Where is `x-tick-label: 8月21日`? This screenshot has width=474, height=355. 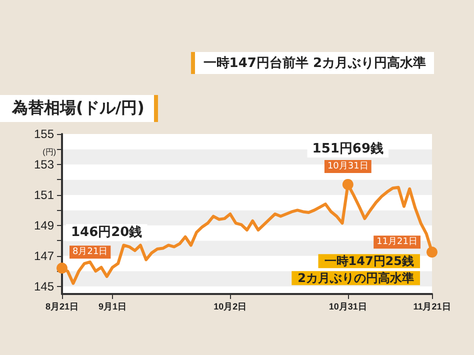 x-tick-label: 8月21日 is located at coordinates (62, 307).